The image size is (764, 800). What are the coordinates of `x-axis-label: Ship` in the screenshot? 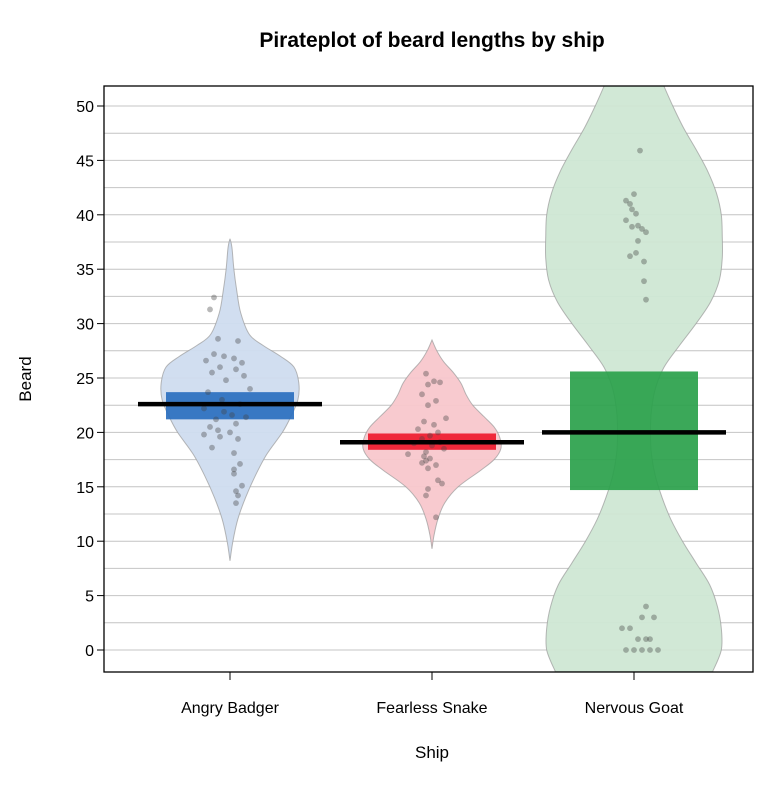 It's located at (432, 752).